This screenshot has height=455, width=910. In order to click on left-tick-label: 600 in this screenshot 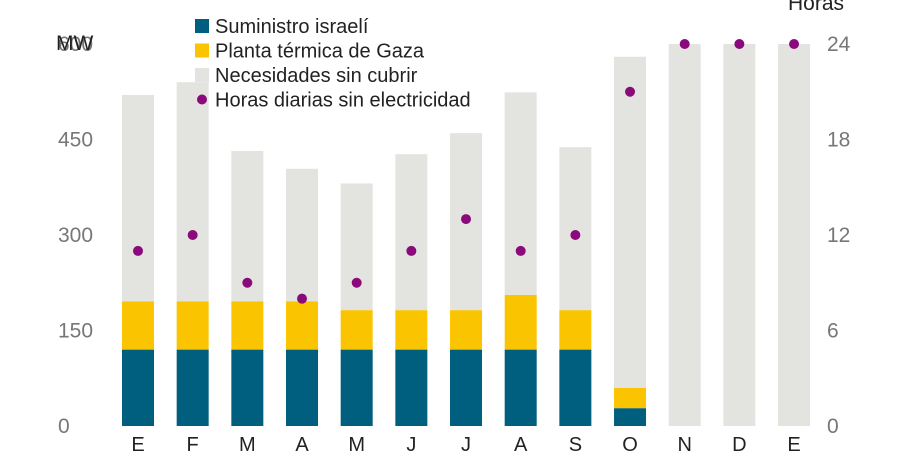, I will do `click(75, 44)`.